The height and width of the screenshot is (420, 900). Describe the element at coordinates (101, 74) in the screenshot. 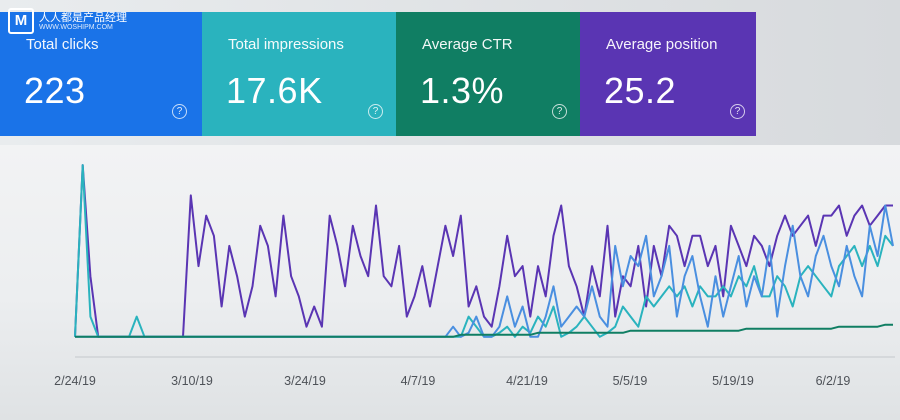

I see `total-clicks-card: Total clicks 223 ?` at that location.